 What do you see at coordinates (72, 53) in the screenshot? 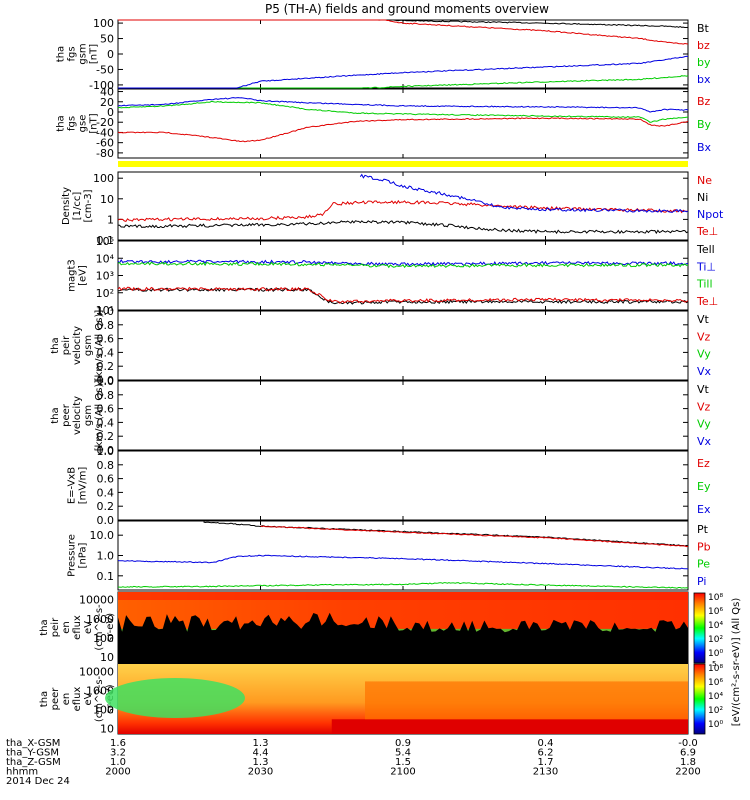
I see `y-axis-label: fgs` at bounding box center [72, 53].